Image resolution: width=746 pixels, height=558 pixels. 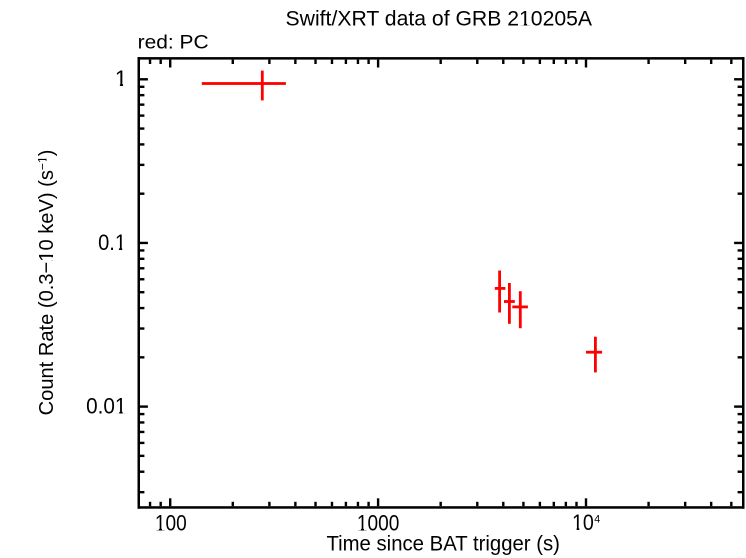 I want to click on svg-text: Swift/XRT data of GRB 210205A, so click(x=439, y=18).